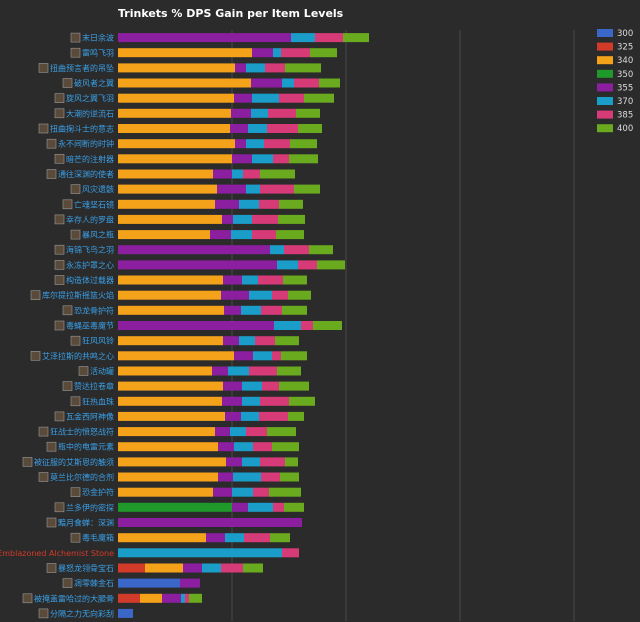 Image resolution: width=640 pixels, height=622 pixels. I want to click on chart-title: Trinkets % DPS Gain per Item Levels, so click(231, 13).